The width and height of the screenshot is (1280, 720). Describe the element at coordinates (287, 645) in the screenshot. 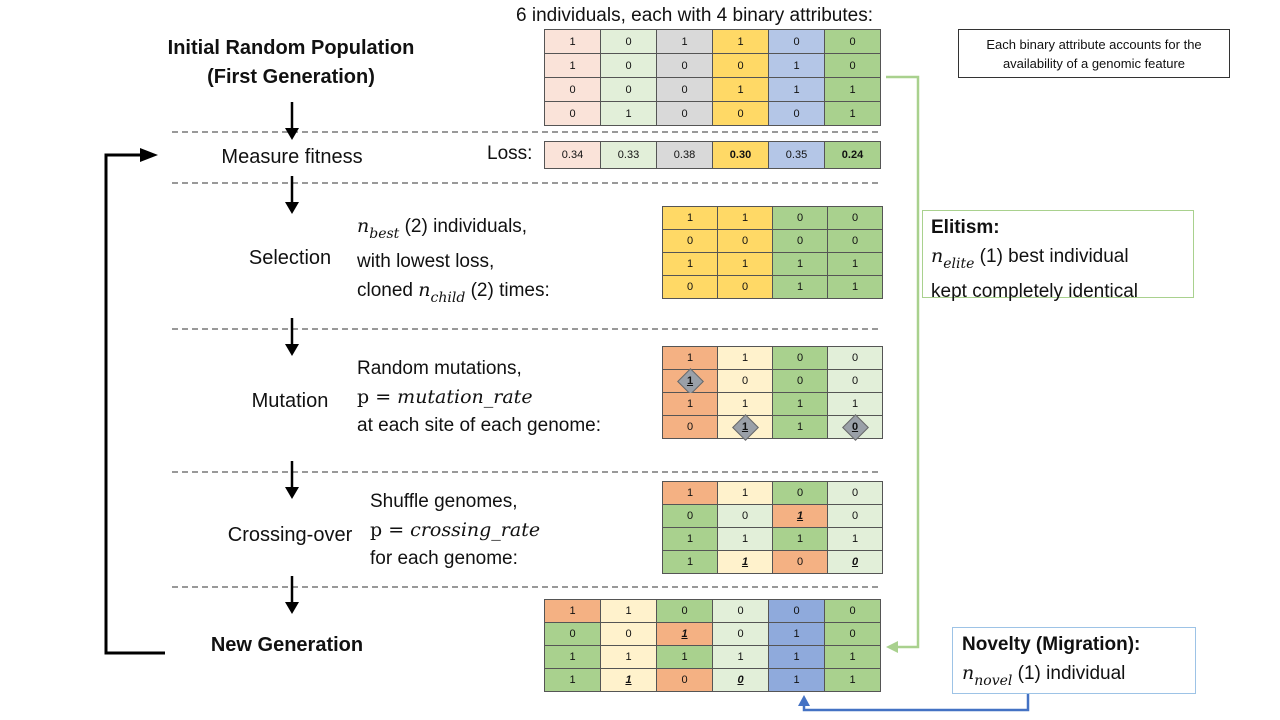

I see `stage-new-generation: New Generation` at that location.